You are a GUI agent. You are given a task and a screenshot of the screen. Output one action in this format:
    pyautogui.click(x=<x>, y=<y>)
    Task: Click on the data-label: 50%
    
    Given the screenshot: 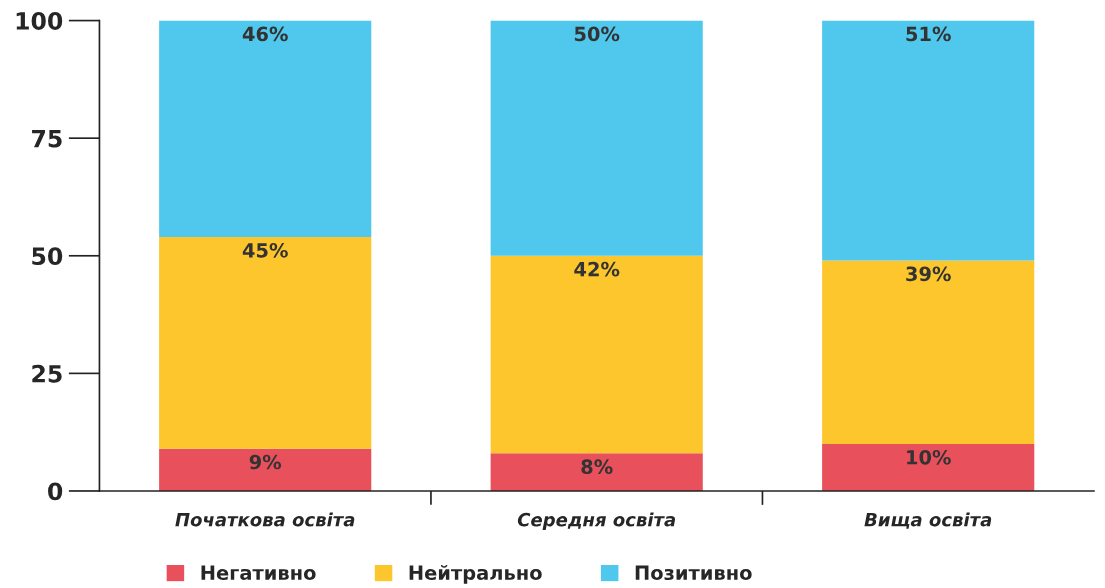 What is the action you would take?
    pyautogui.click(x=597, y=34)
    